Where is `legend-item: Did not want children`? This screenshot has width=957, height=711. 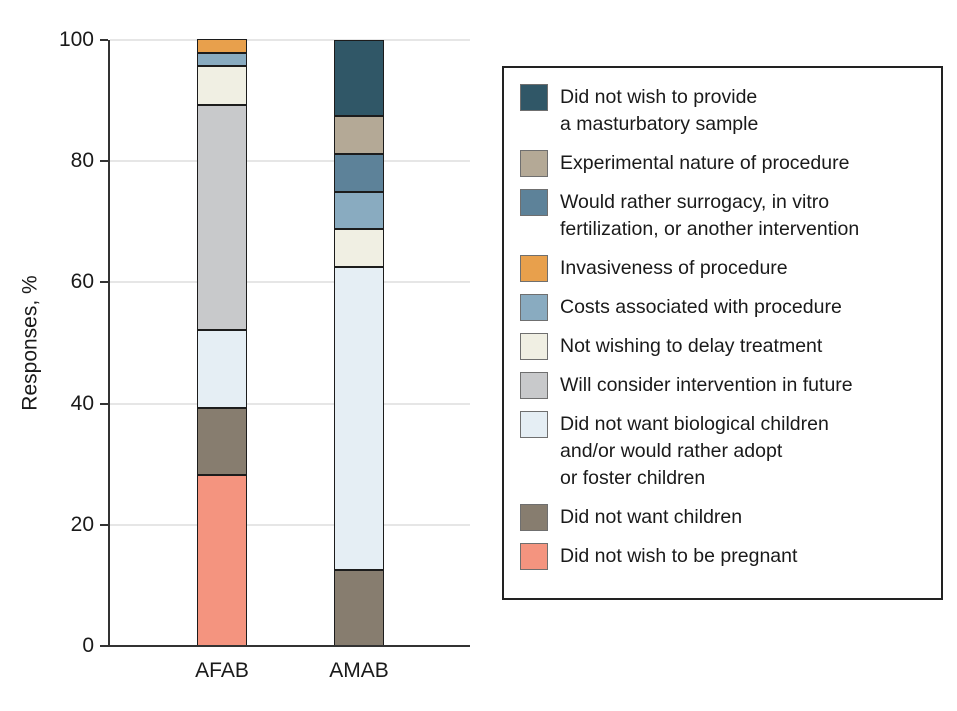
legend-item: Did not want children is located at coordinates (723, 517).